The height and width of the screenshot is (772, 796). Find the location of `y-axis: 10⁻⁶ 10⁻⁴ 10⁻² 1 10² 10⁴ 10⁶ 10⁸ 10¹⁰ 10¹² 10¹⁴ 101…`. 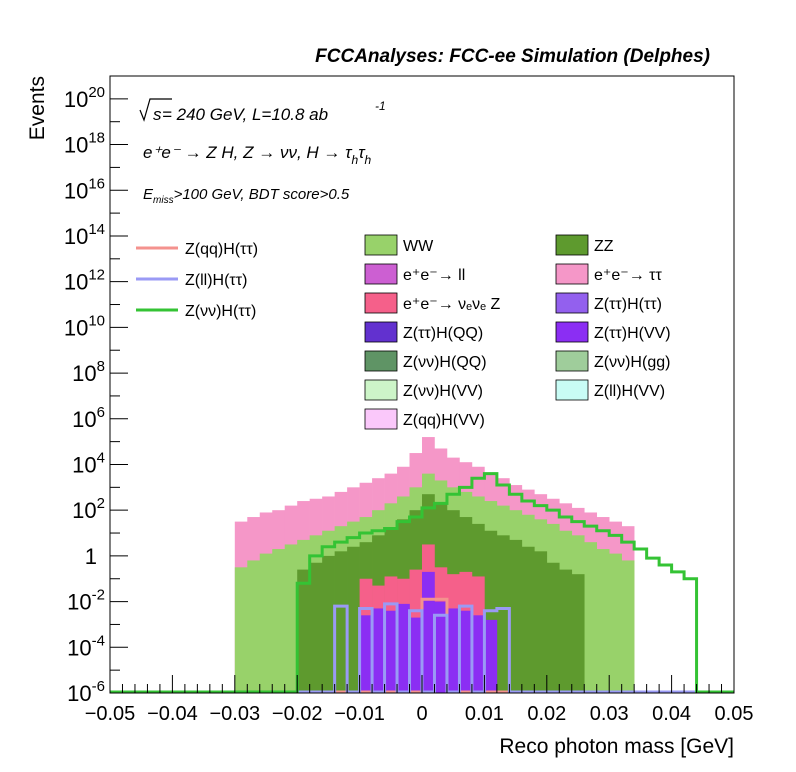

y-axis: 10⁻⁶ 10⁻⁴ 10⁻² 1 10² 10⁴ 10⁶ 10⁸ 10¹⁰ 10¹² 10¹⁴ 101… is located at coordinates (96, 390).